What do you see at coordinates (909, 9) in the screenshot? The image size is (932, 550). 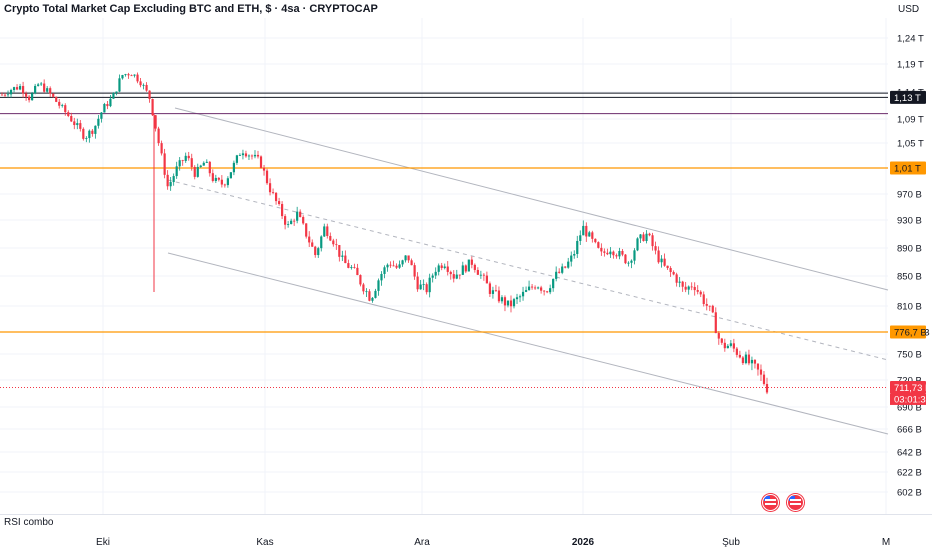 I see `currency-label: USD` at bounding box center [909, 9].